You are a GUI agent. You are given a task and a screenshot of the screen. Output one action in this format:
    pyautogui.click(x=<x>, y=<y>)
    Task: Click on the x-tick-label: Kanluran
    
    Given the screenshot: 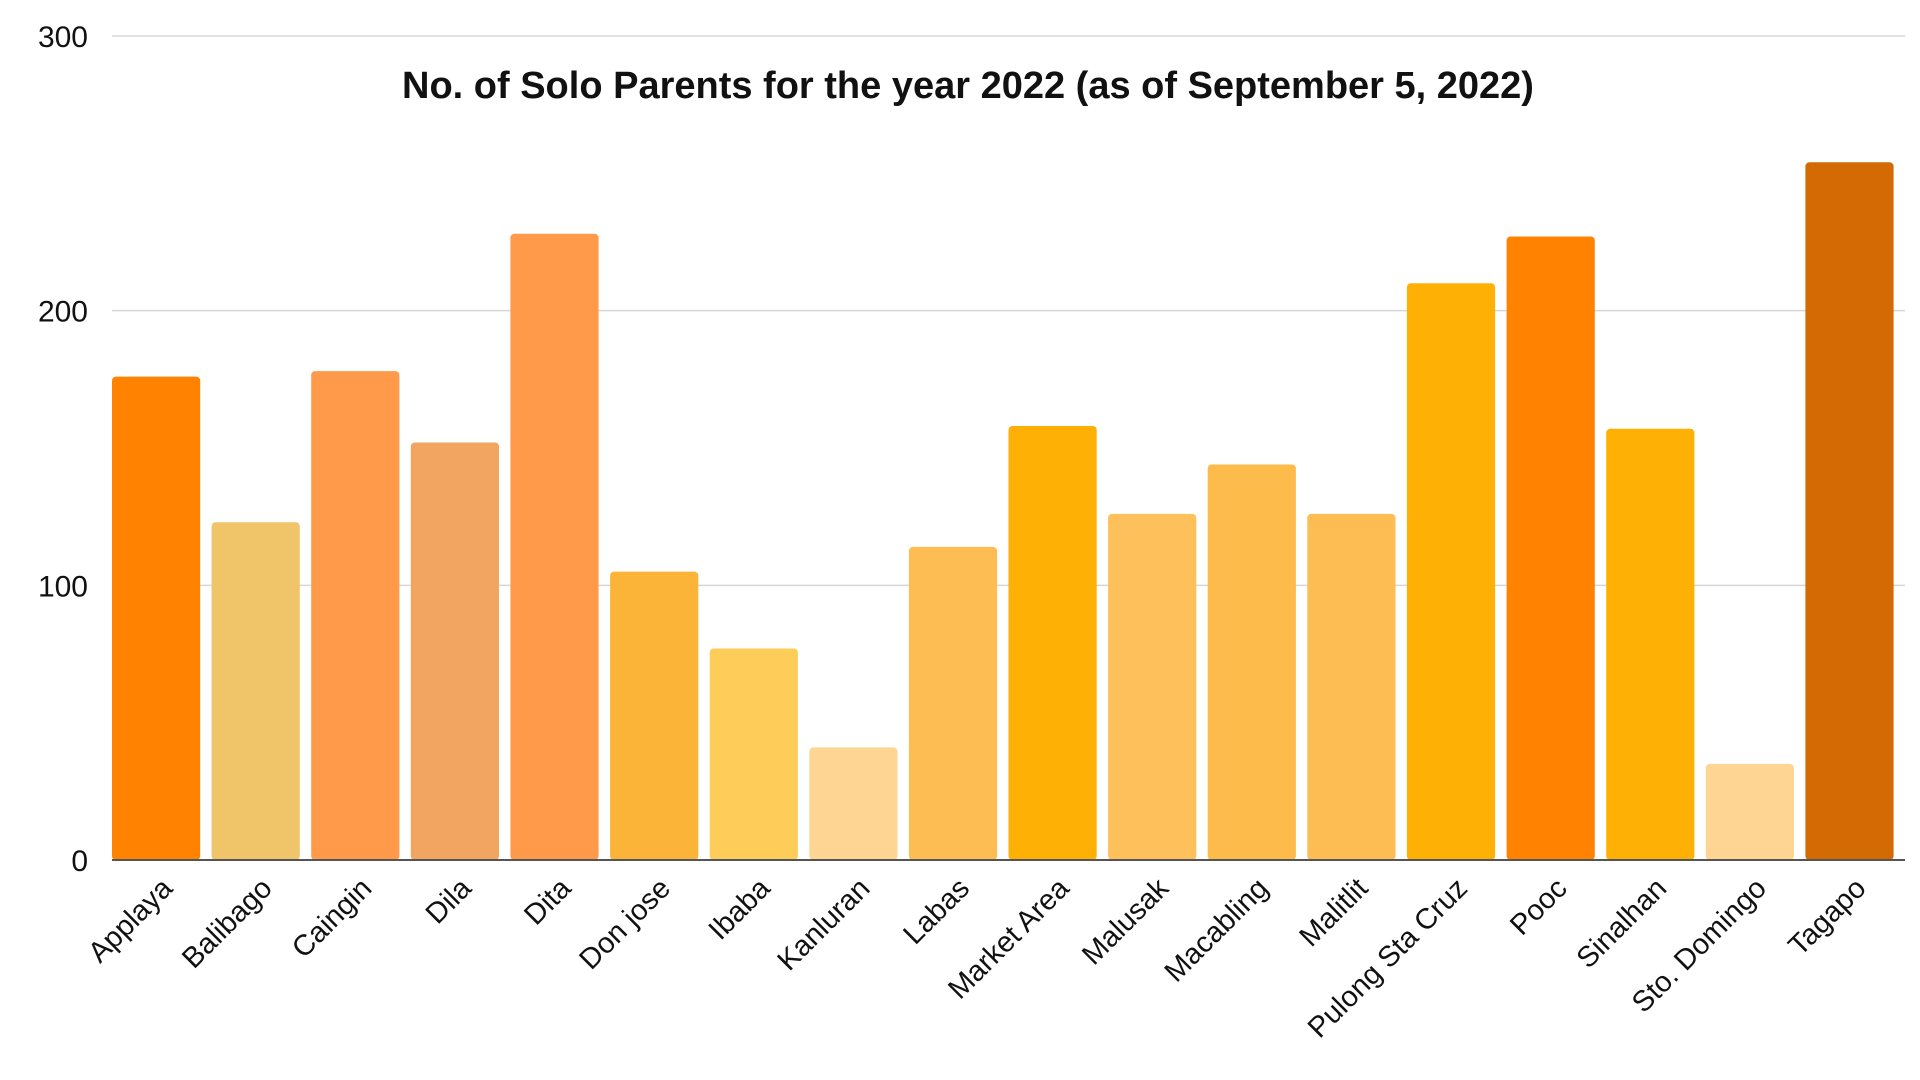 What is the action you would take?
    pyautogui.click(x=824, y=924)
    